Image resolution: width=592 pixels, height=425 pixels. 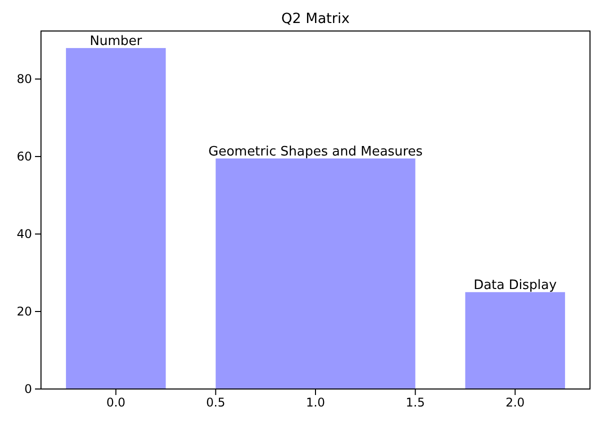 What do you see at coordinates (316, 403) in the screenshot?
I see `x-tick-label: 1.0` at bounding box center [316, 403].